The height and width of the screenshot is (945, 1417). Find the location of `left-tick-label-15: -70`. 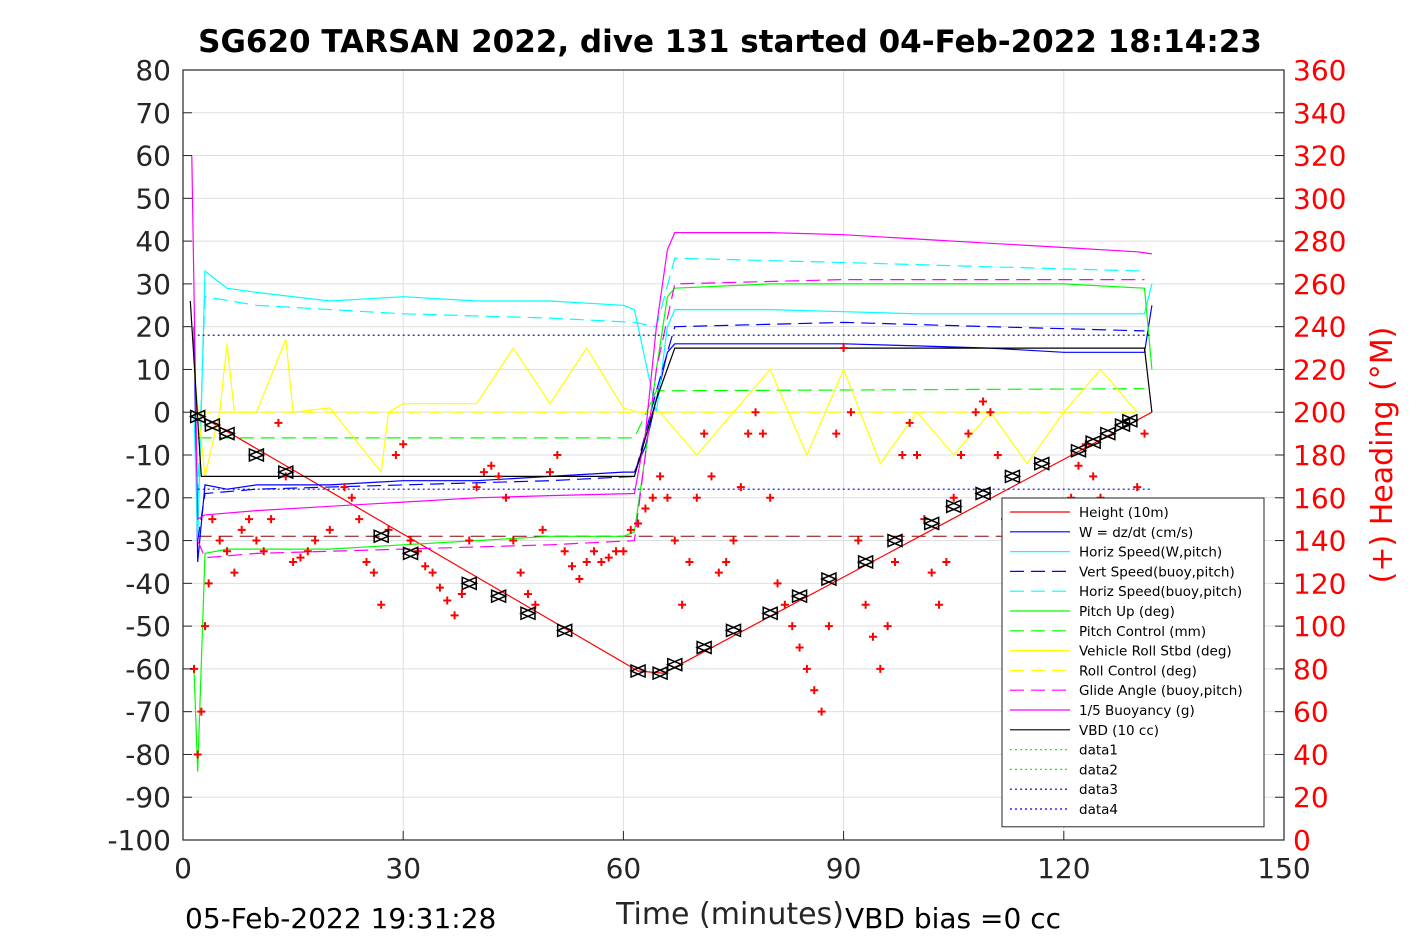

left-tick-label-15: -70 is located at coordinates (148, 712).